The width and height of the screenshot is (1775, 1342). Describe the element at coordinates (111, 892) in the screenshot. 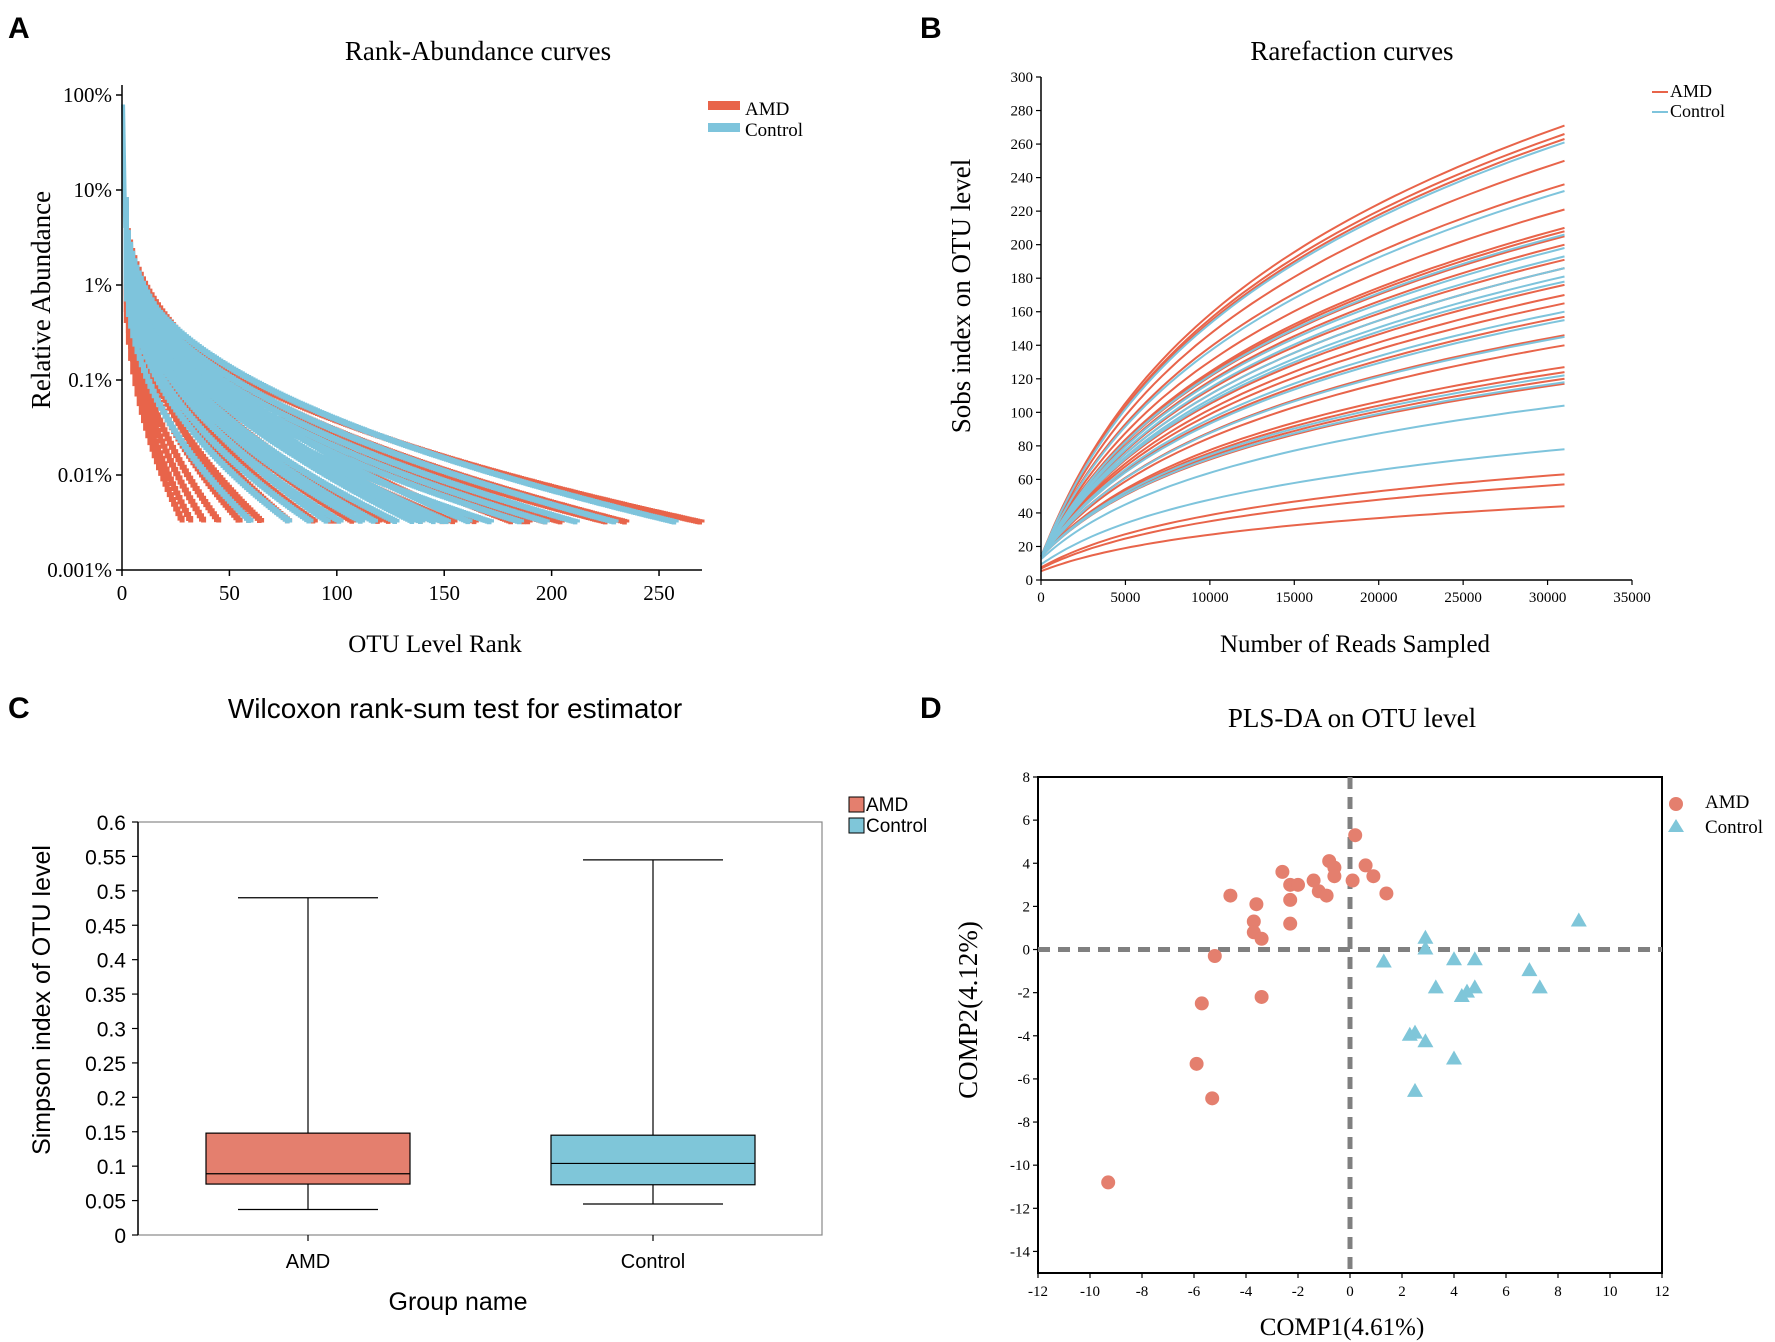

I see `c-y-tick-label: 0.5` at that location.